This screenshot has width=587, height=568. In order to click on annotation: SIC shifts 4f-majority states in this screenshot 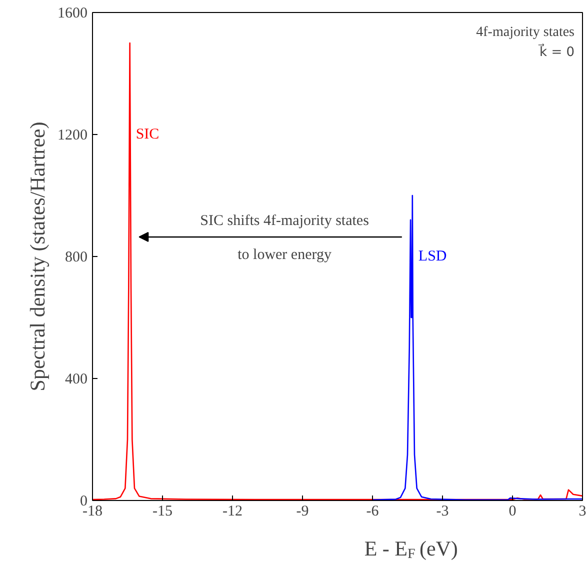, I will do `click(285, 220)`.